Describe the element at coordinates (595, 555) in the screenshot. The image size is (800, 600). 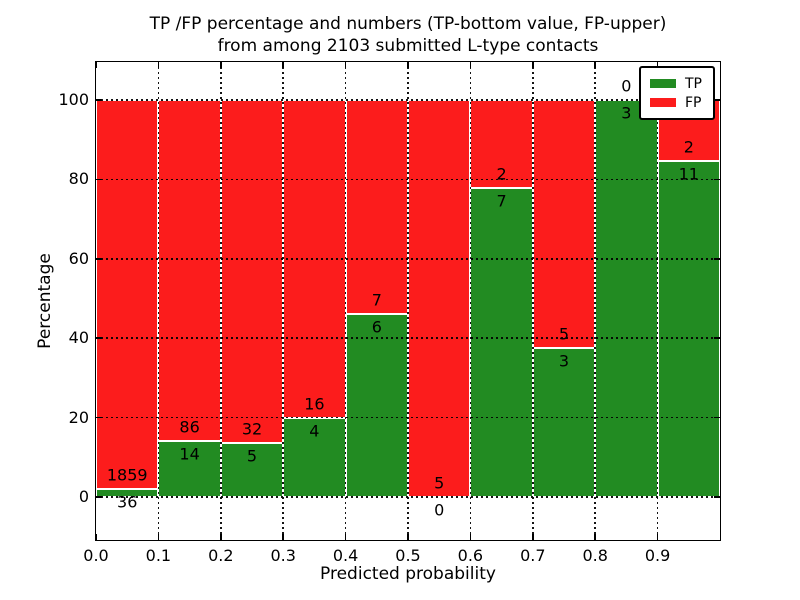
I see `x-tick-label: 0.8` at that location.